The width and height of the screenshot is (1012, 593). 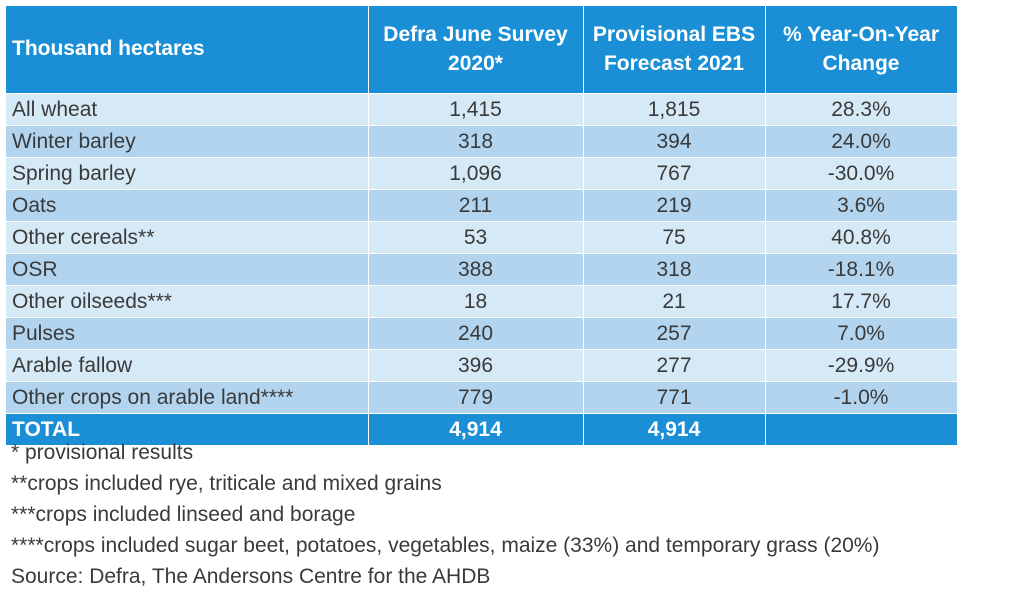 I want to click on defra-value: 211, so click(x=476, y=205).